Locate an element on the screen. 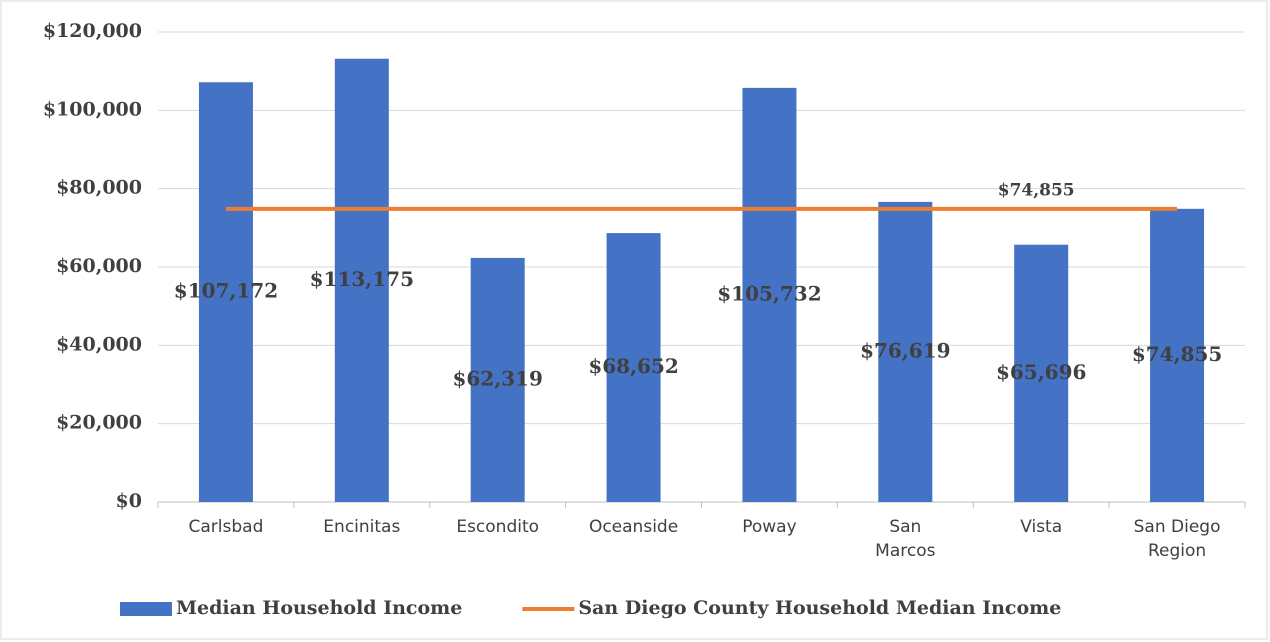  x-tick-label-box: Encinitas is located at coordinates (362, 527).